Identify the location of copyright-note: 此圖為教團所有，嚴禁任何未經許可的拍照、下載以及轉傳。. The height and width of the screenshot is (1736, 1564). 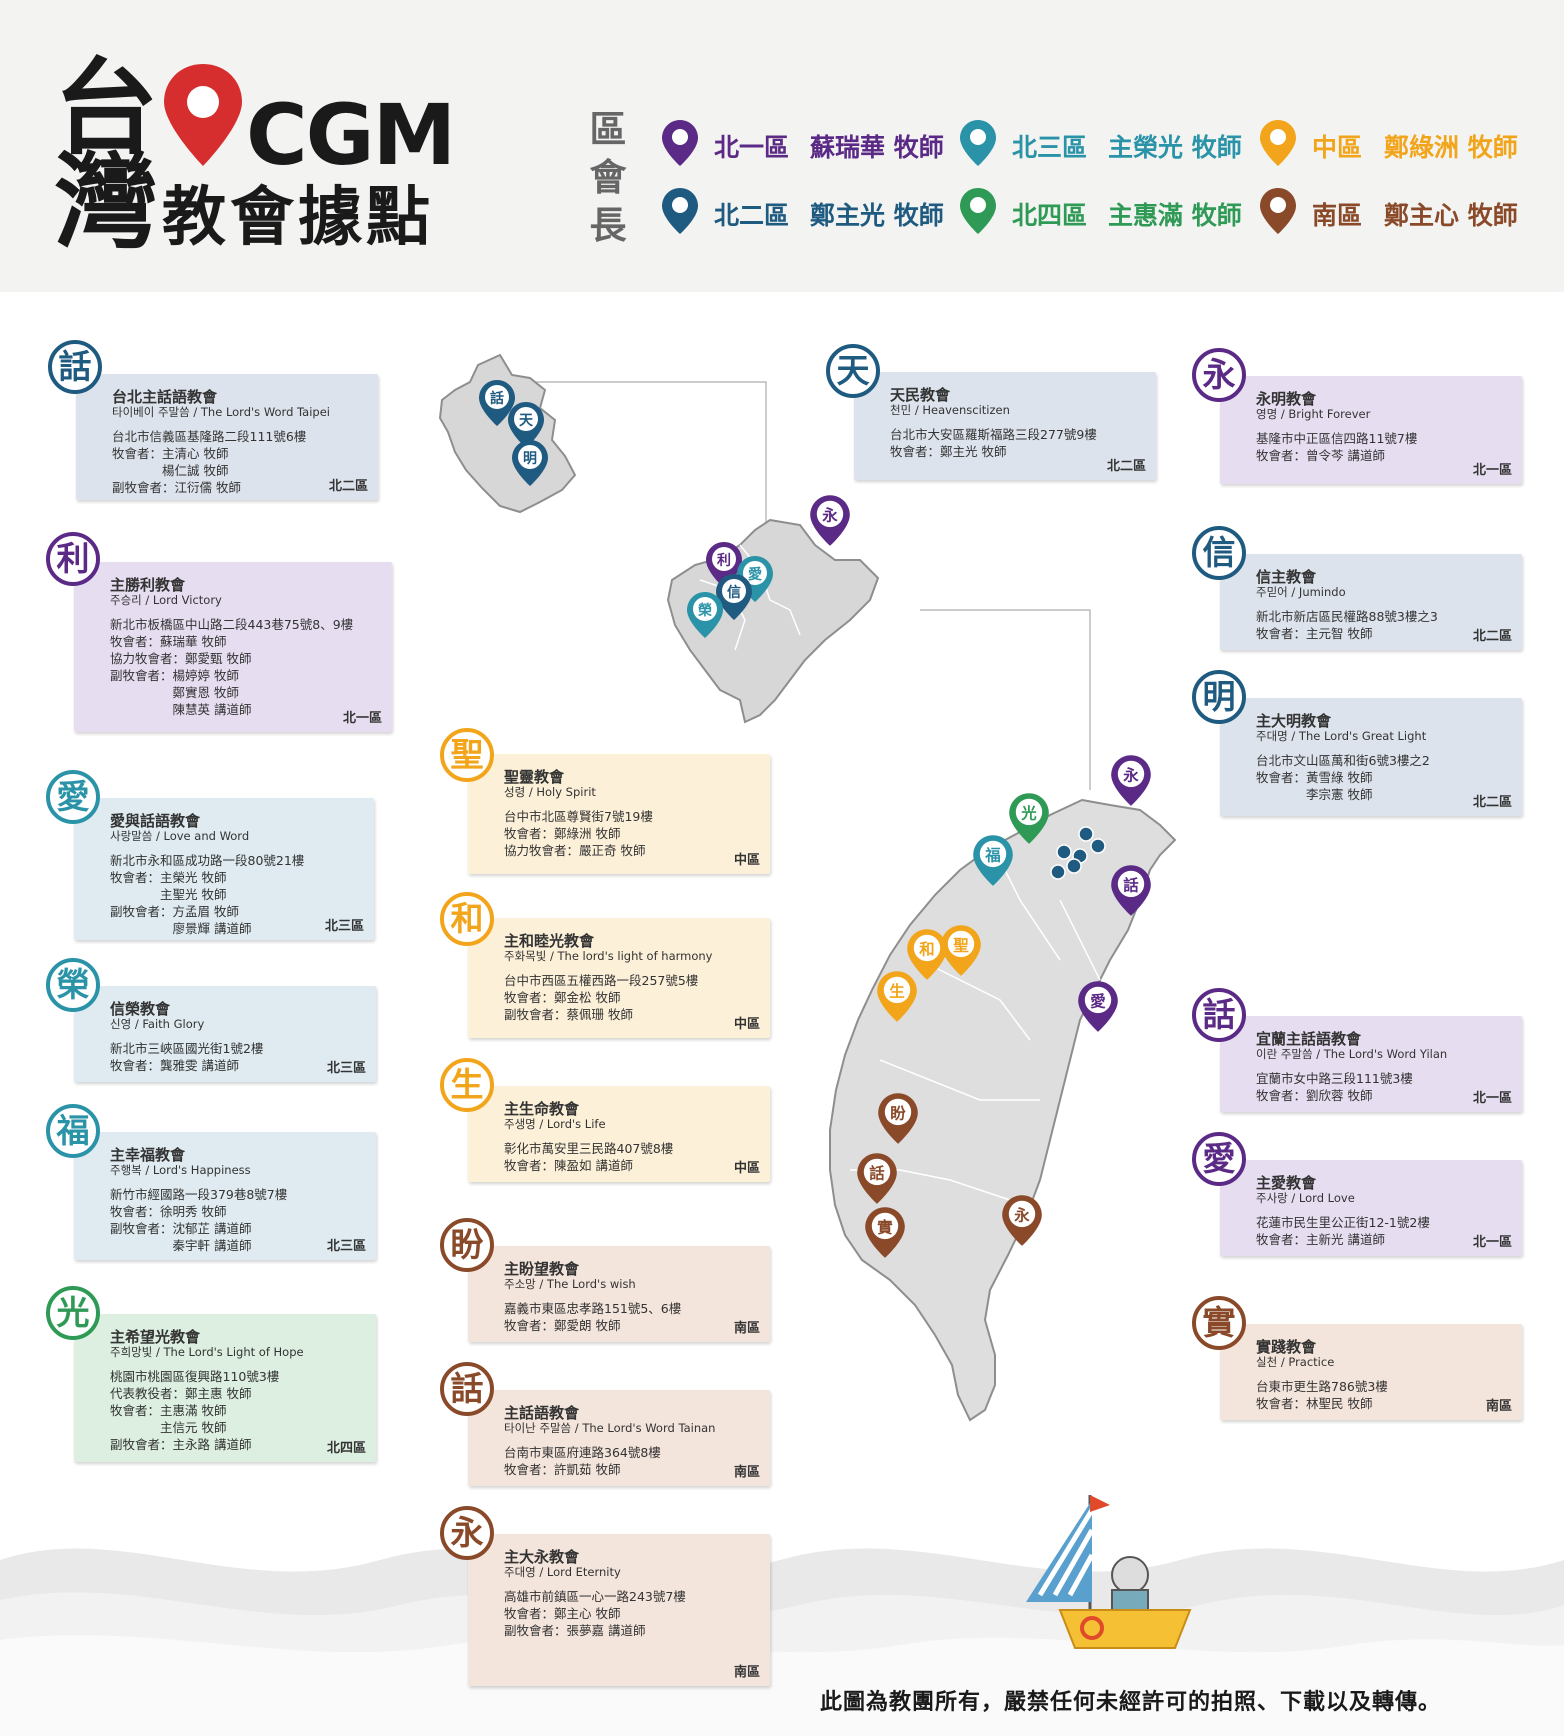
(1131, 1702).